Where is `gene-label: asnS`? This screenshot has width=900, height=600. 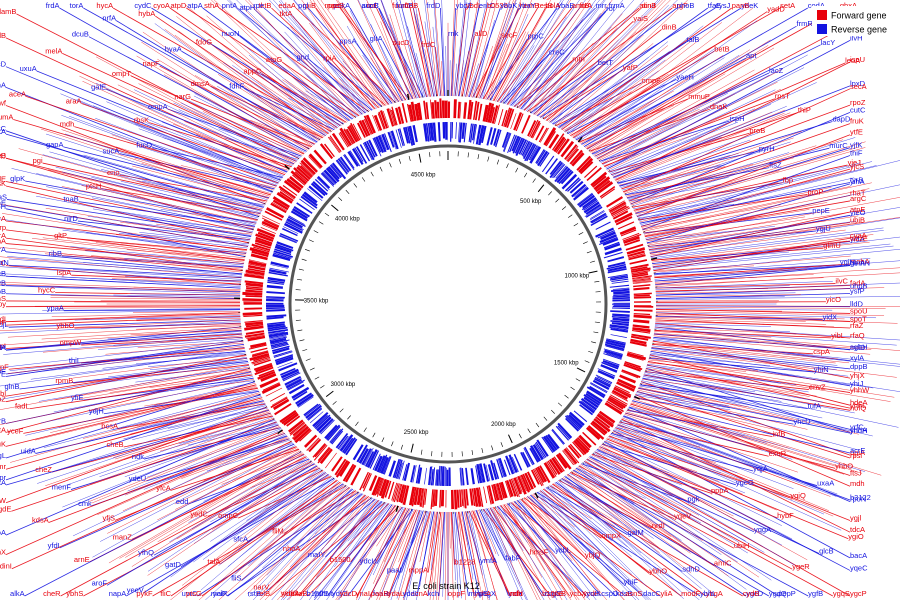 gene-label: asnS is located at coordinates (633, 593).